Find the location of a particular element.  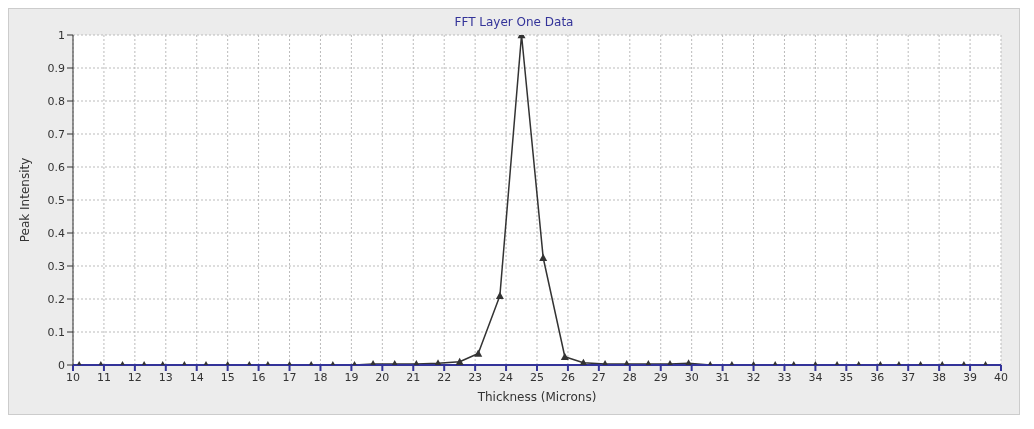

x-tick-label: 12 is located at coordinates (134, 377).